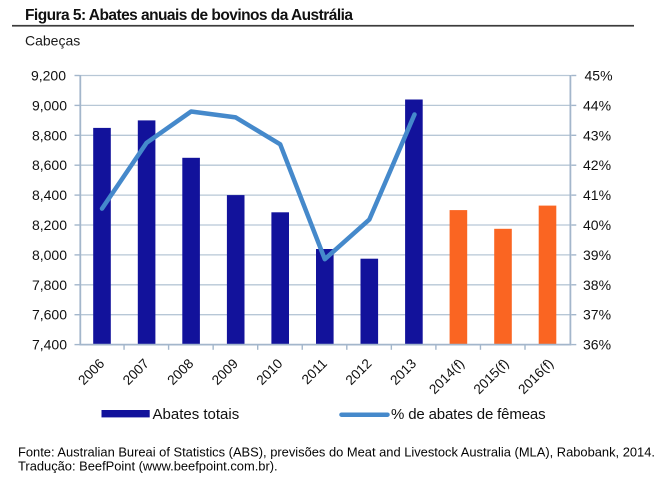  I want to click on svg-text: 9,200, so click(48, 75).